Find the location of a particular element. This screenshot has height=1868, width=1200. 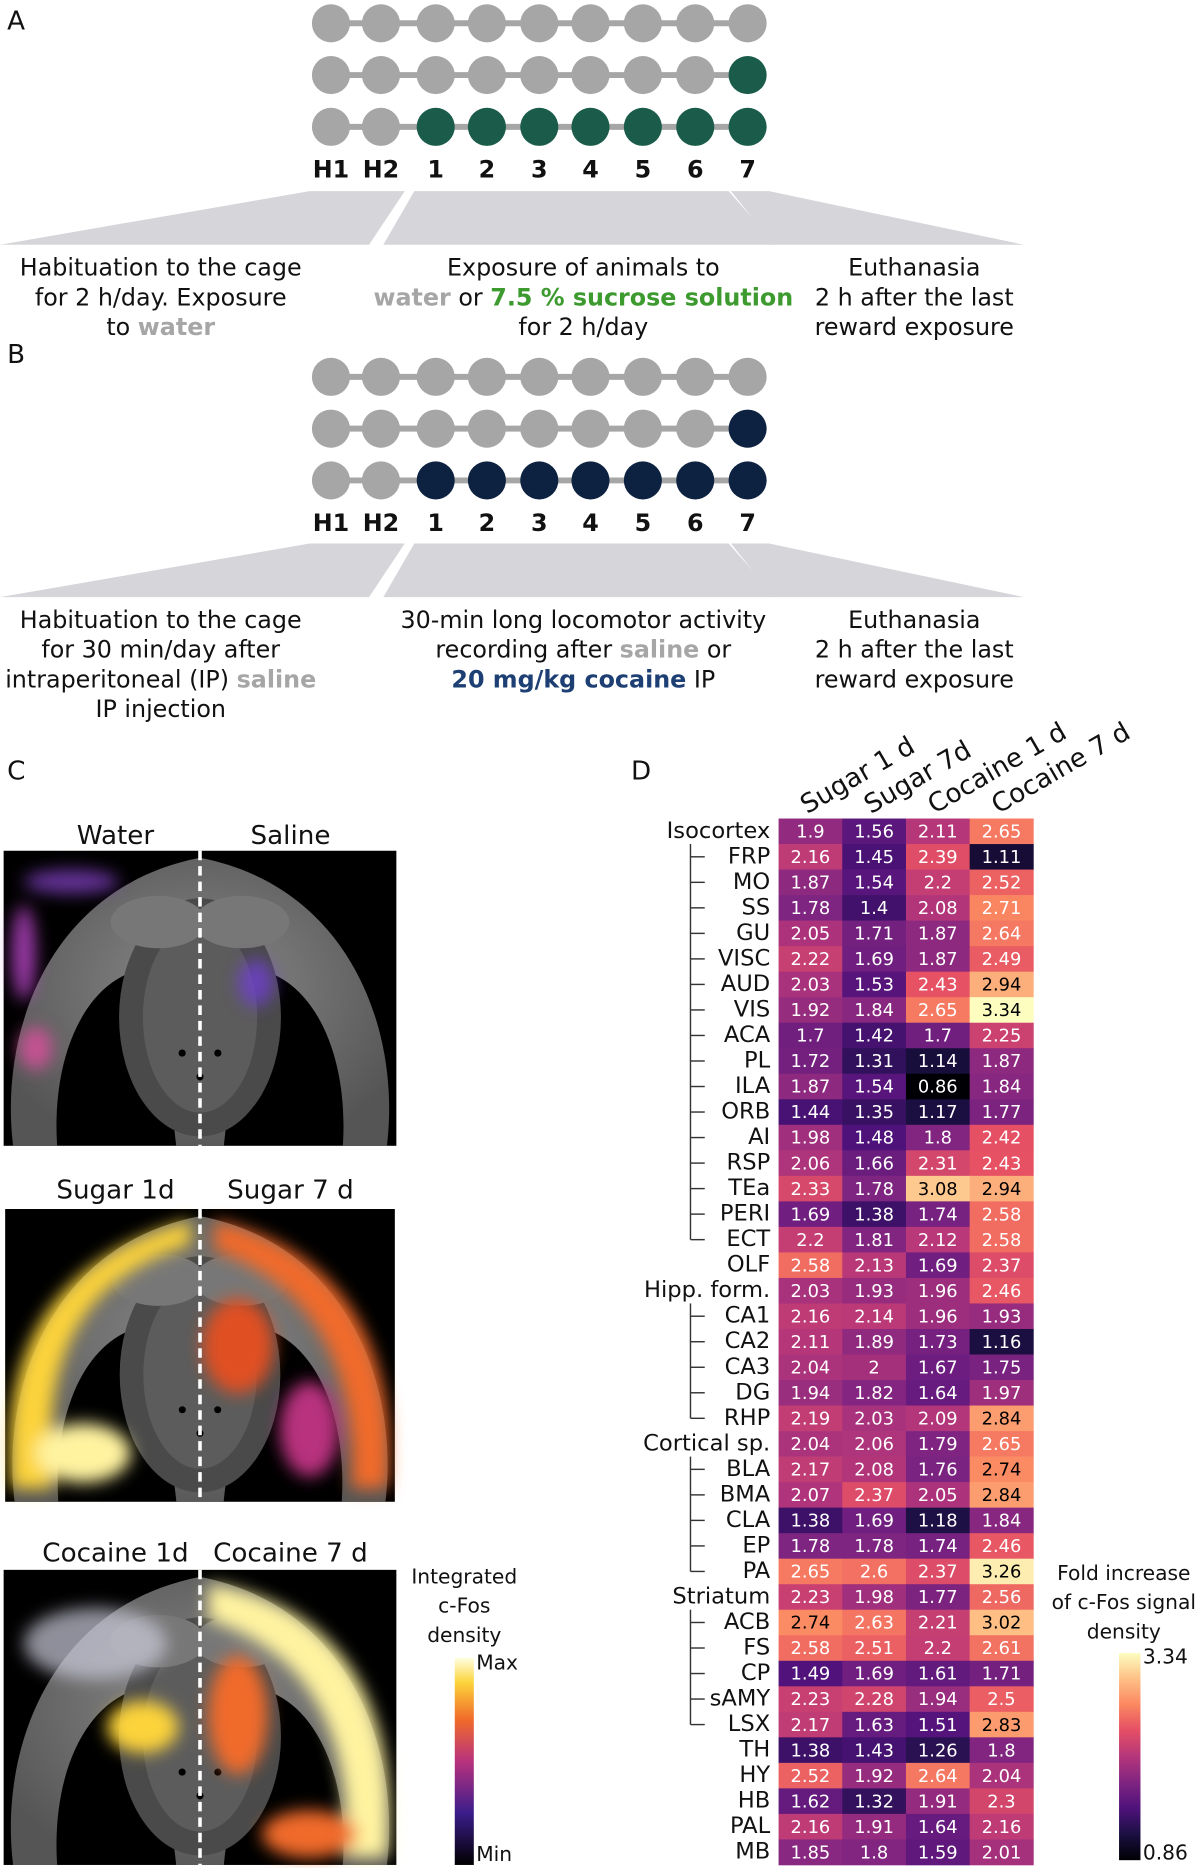

colorbar-title: Fold increase is located at coordinates (1123, 1573).